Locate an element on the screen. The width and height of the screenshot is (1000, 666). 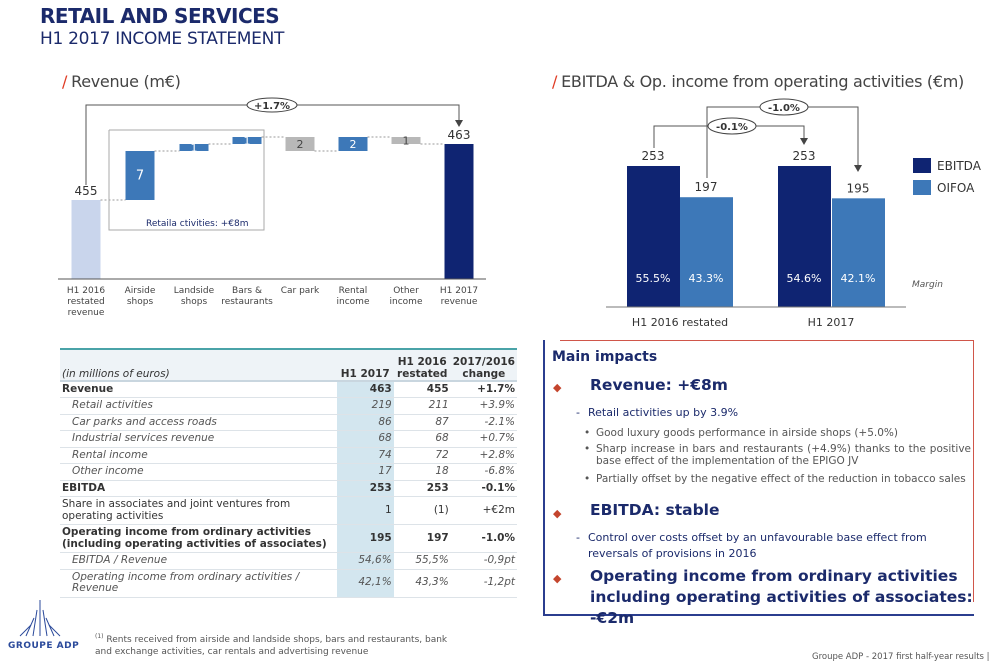
table-row: Industrial services revenue 68 68 +0.7% is located at coordinates (288, 439).